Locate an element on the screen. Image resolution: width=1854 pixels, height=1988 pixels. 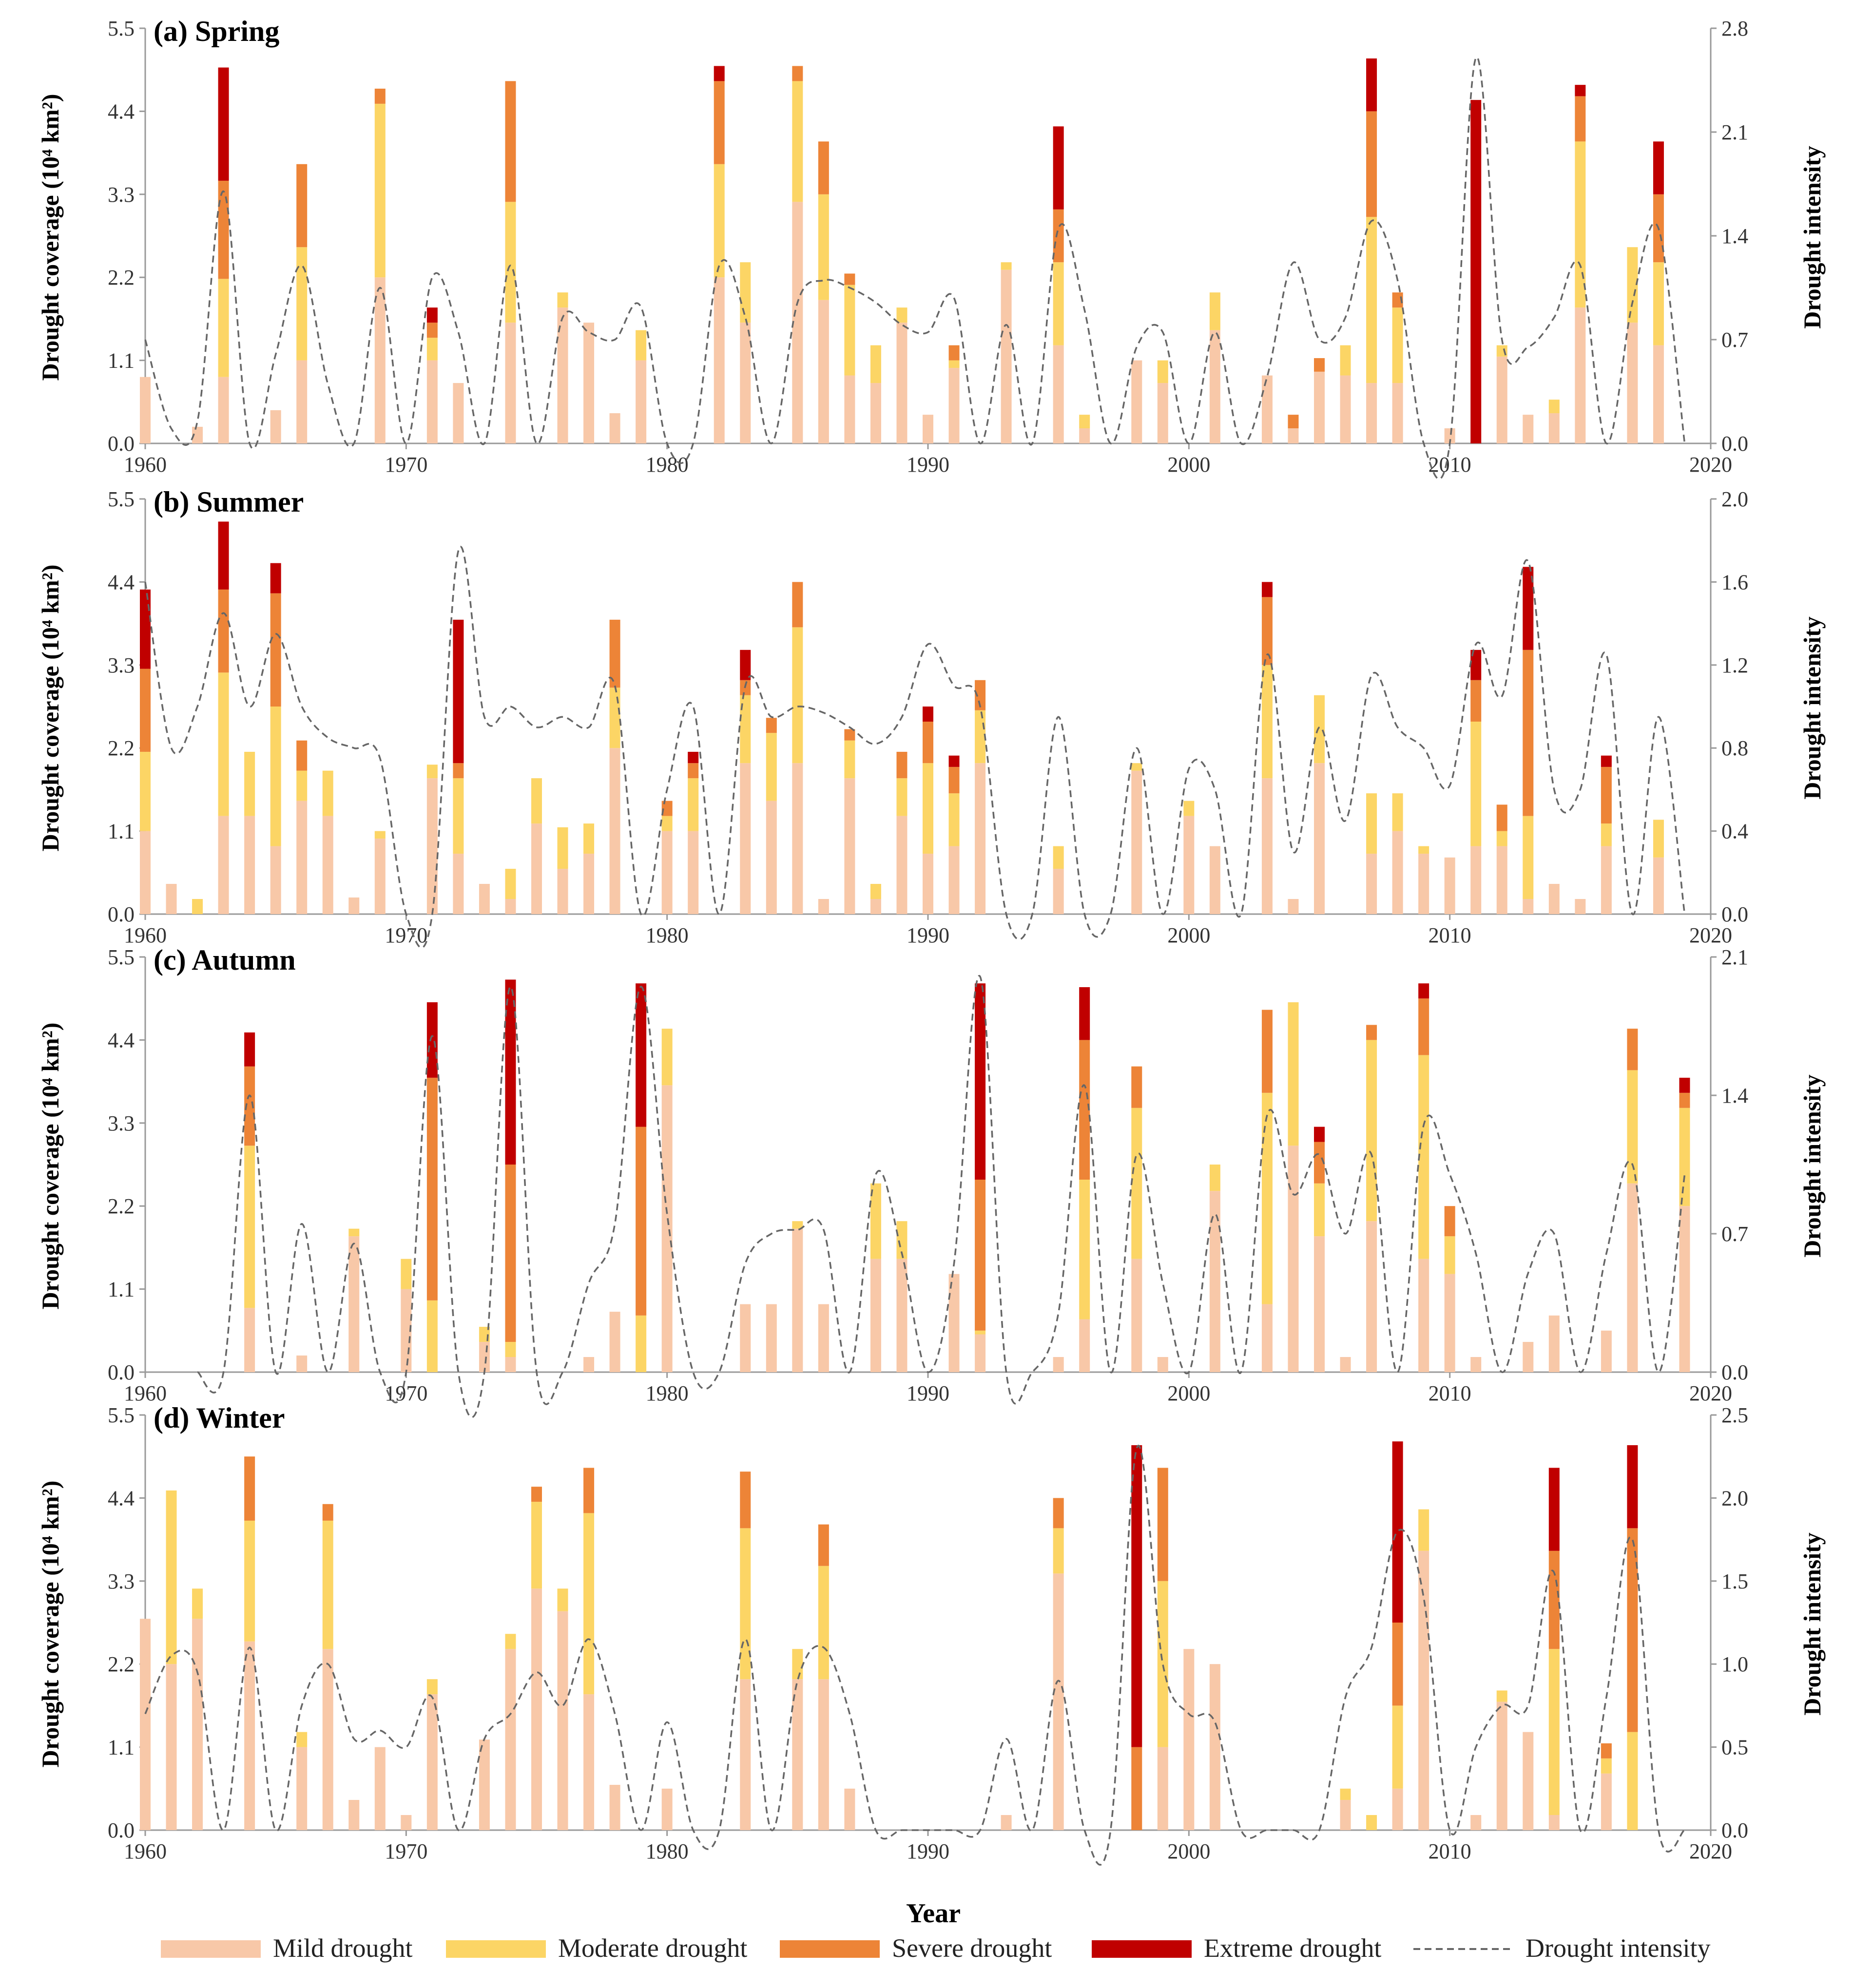
x-tick-label: 2020 is located at coordinates (1710, 465).